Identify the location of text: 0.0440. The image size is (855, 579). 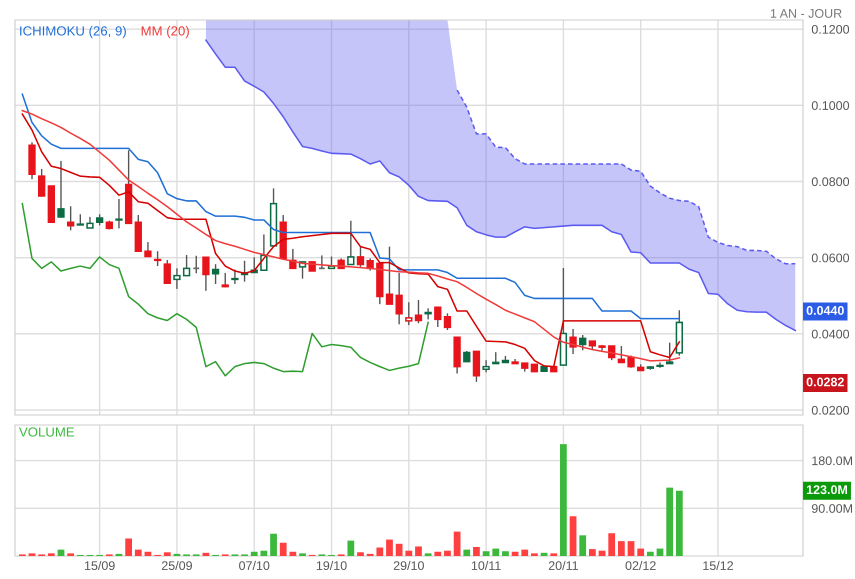
(825, 310).